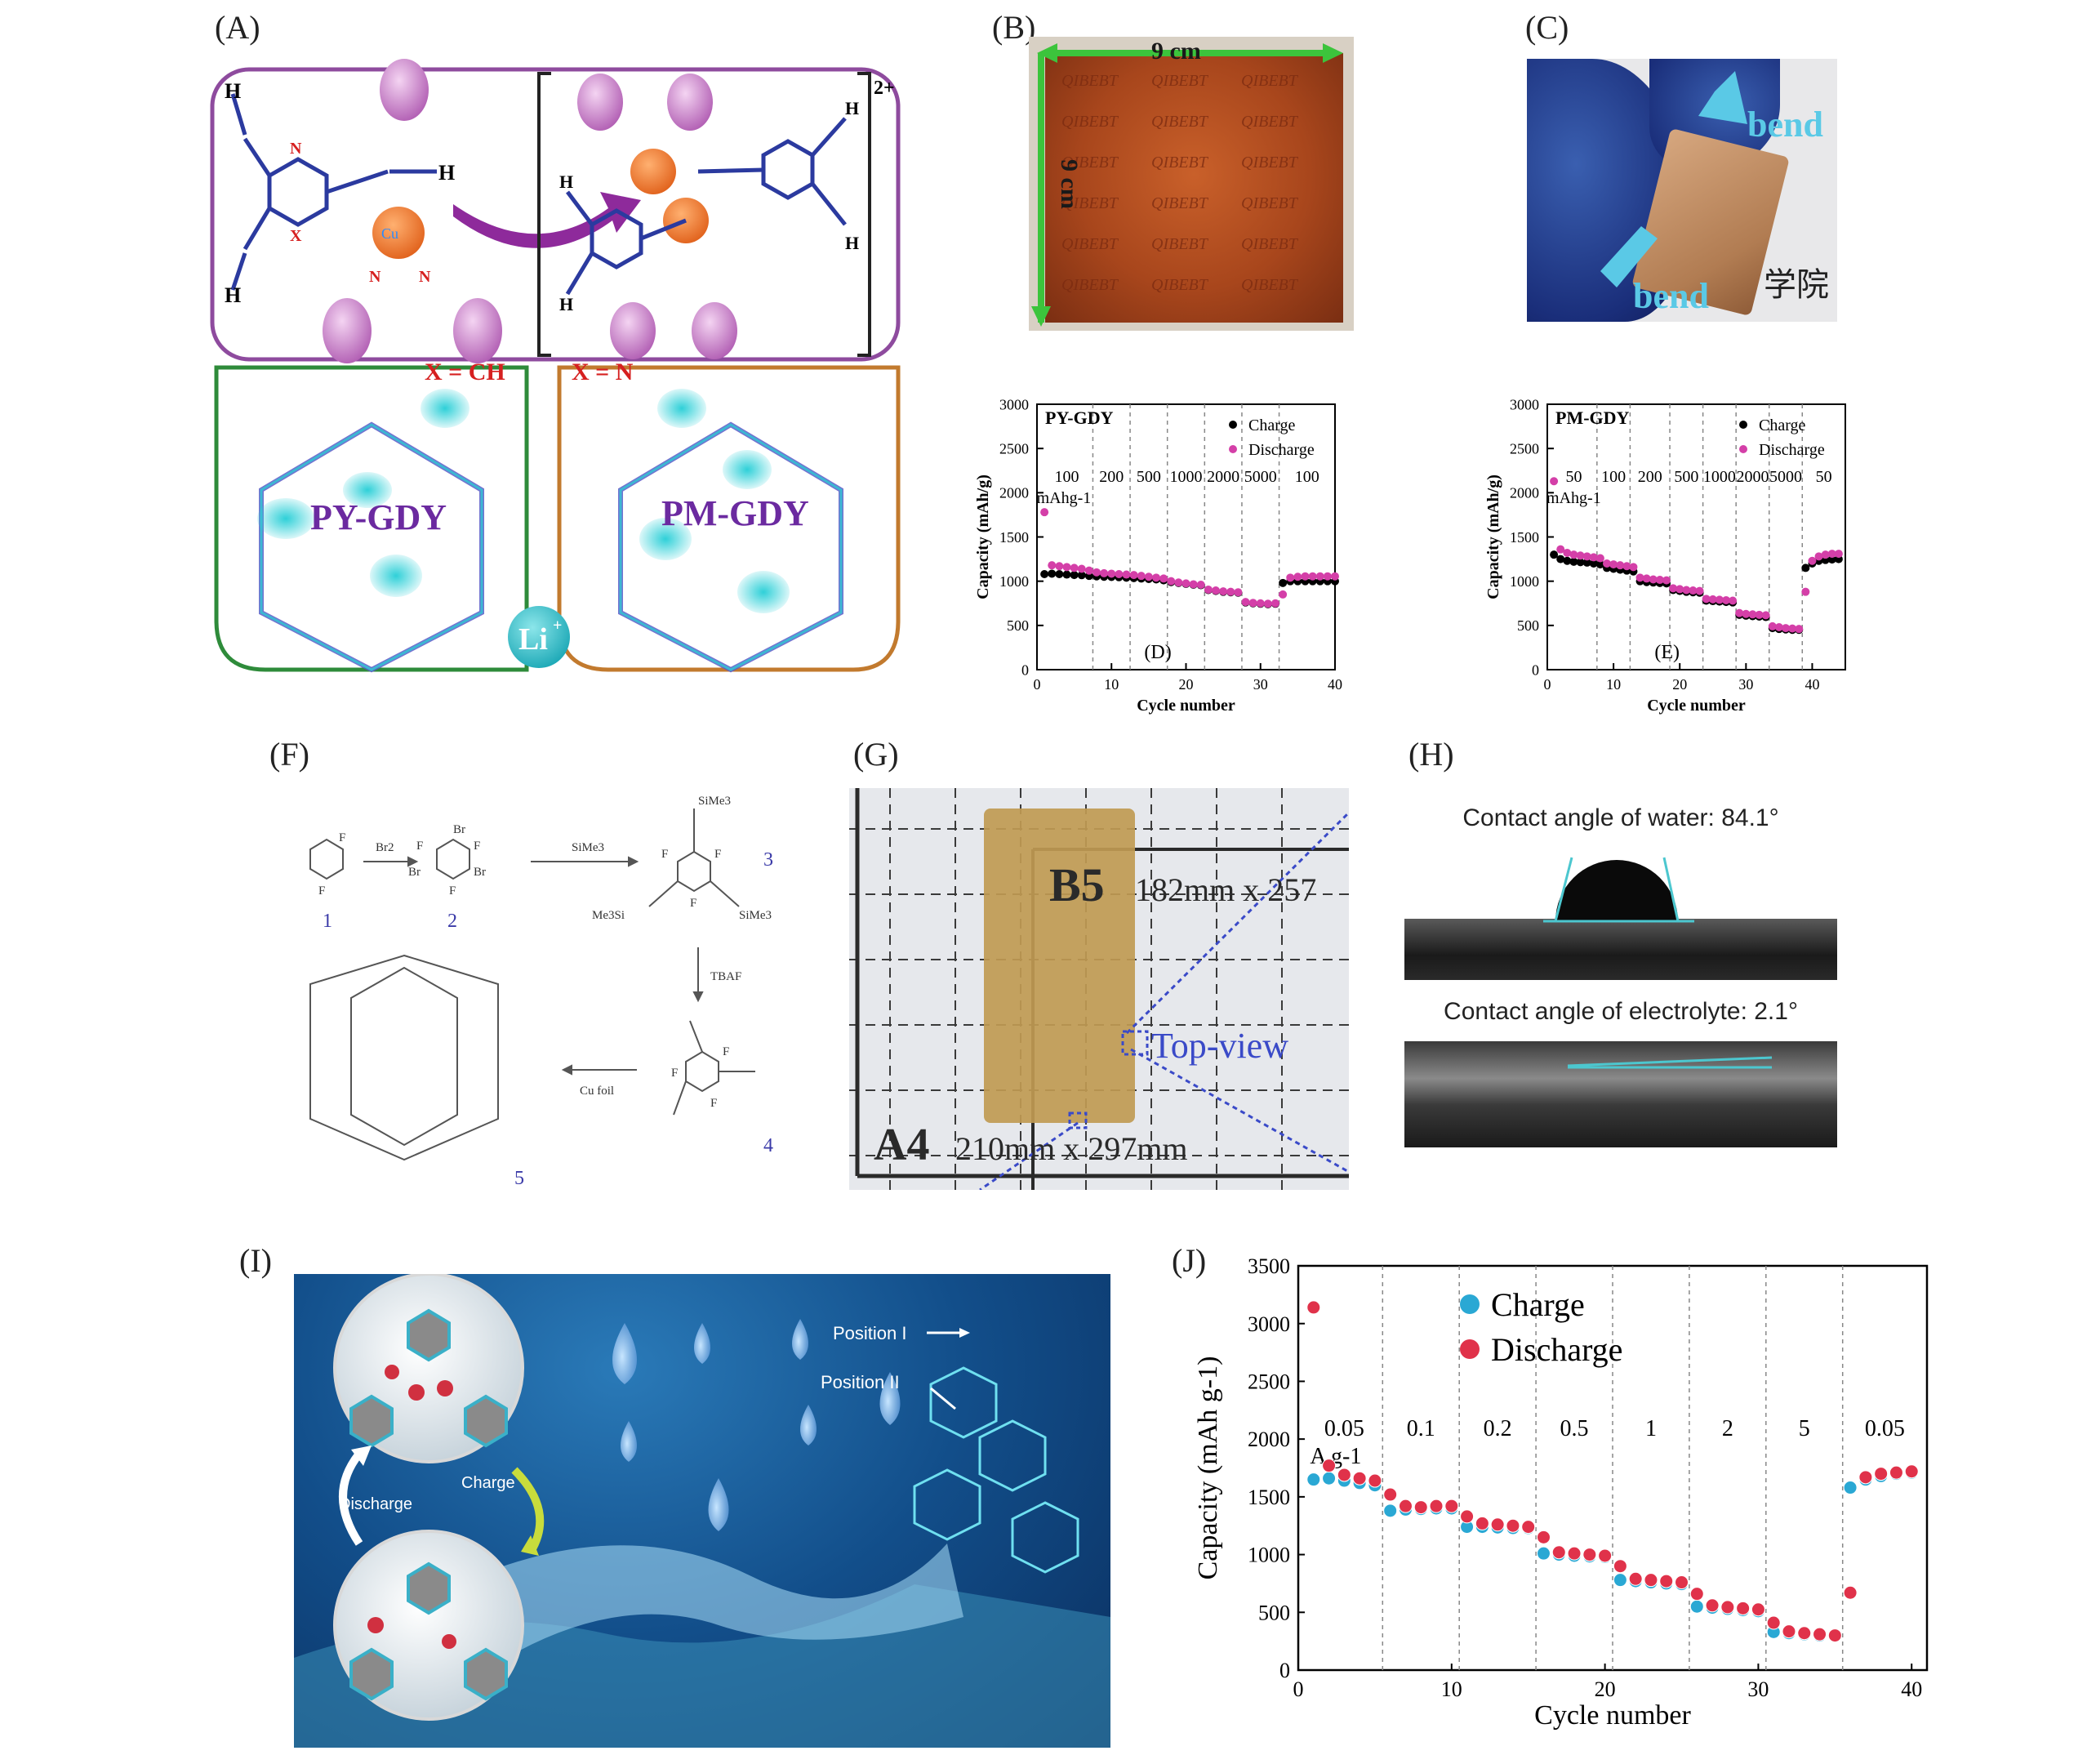  What do you see at coordinates (1269, 1266) in the screenshot?
I see `y-tick-label: 3500` at bounding box center [1269, 1266].